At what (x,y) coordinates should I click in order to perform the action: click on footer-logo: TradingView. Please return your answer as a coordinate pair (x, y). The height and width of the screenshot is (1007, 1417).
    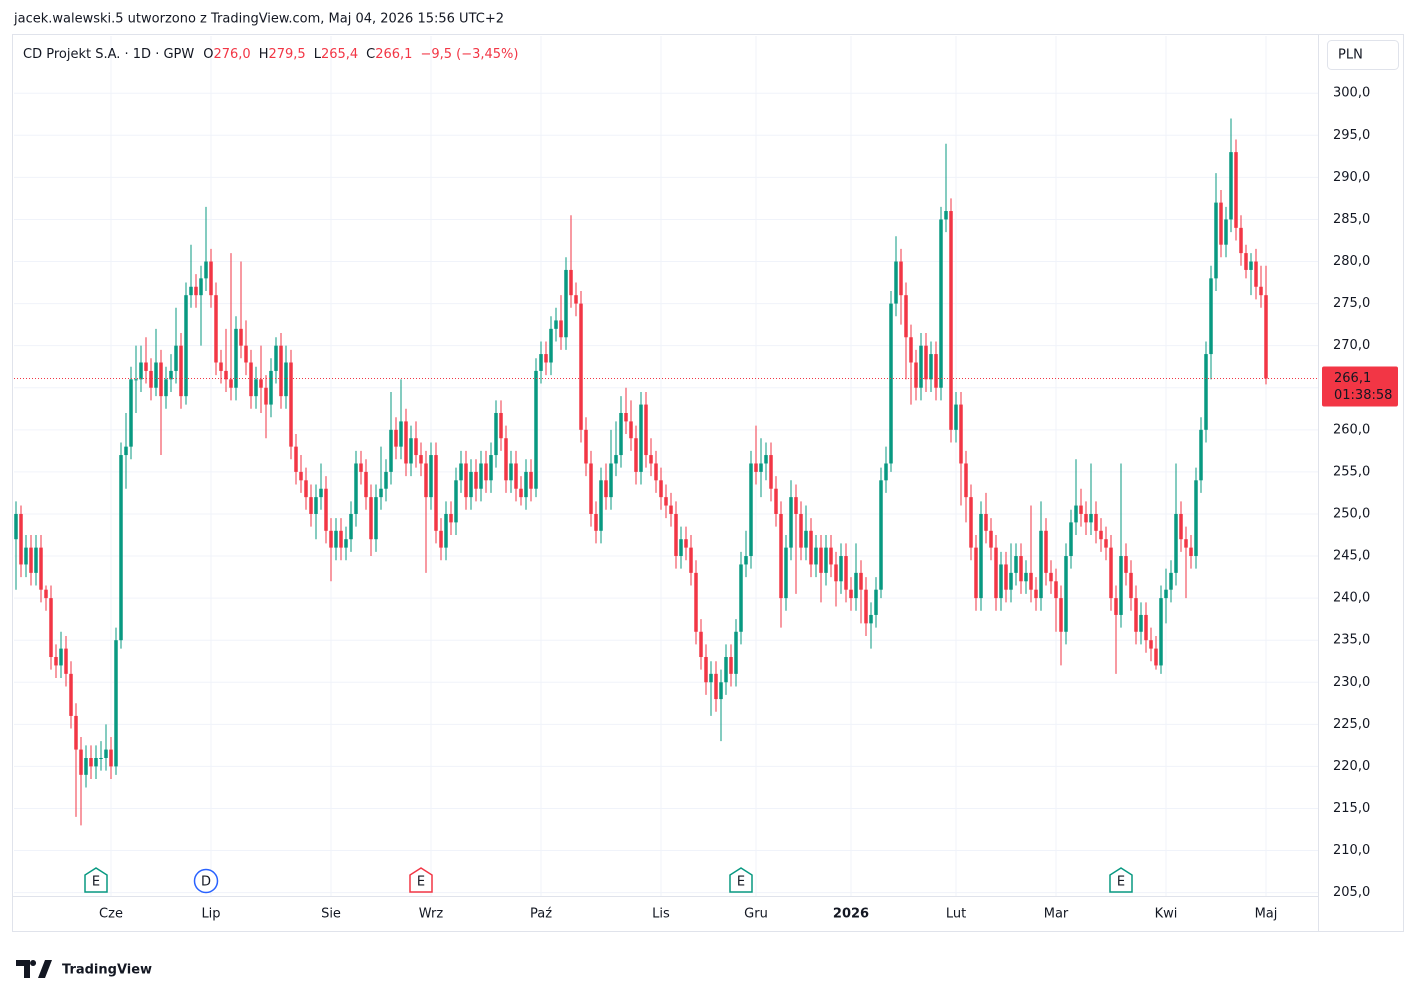
    Looking at the image, I should click on (84, 969).